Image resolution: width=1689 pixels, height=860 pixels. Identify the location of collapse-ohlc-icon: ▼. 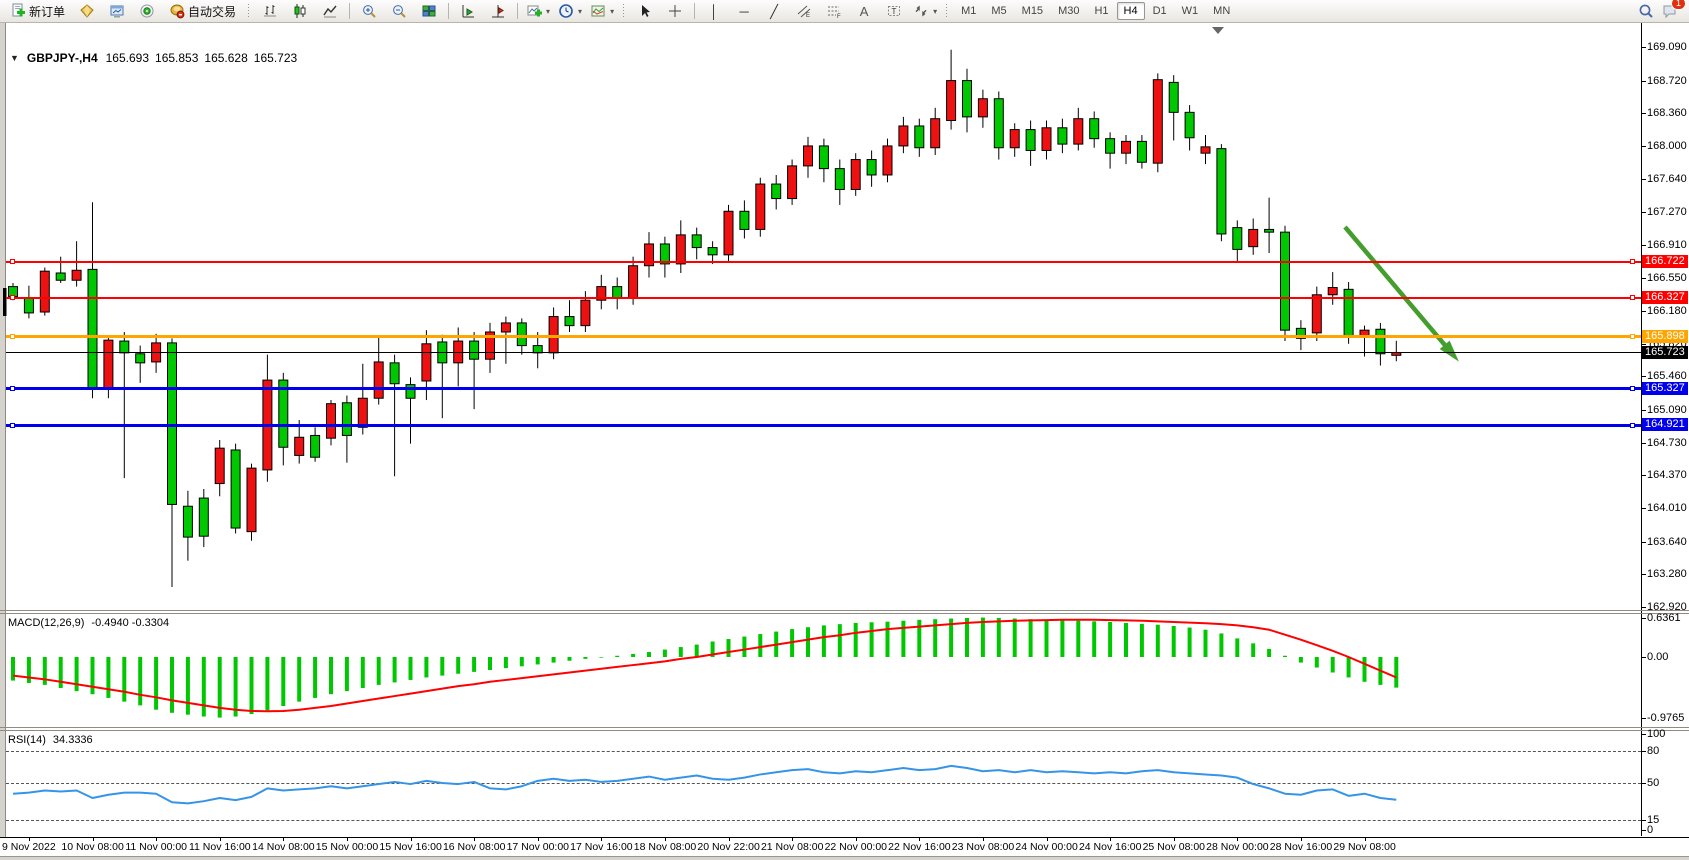
(14, 58).